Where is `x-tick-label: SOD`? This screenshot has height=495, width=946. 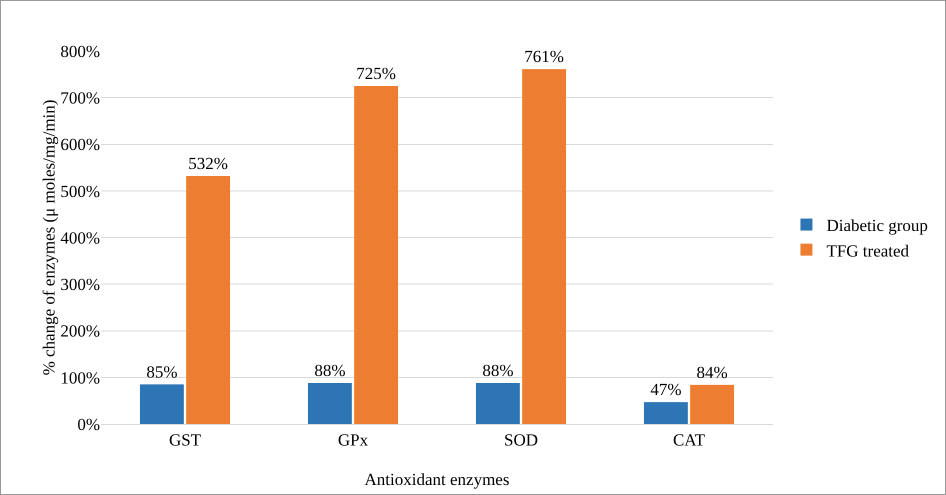 x-tick-label: SOD is located at coordinates (521, 440).